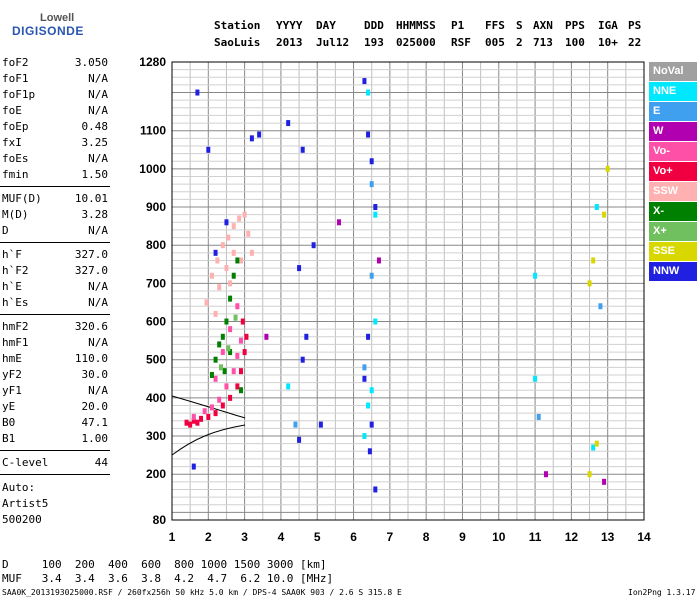 The height and width of the screenshot is (600, 700). What do you see at coordinates (55, 143) in the screenshot?
I see `param-row: fxI 3.25` at bounding box center [55, 143].